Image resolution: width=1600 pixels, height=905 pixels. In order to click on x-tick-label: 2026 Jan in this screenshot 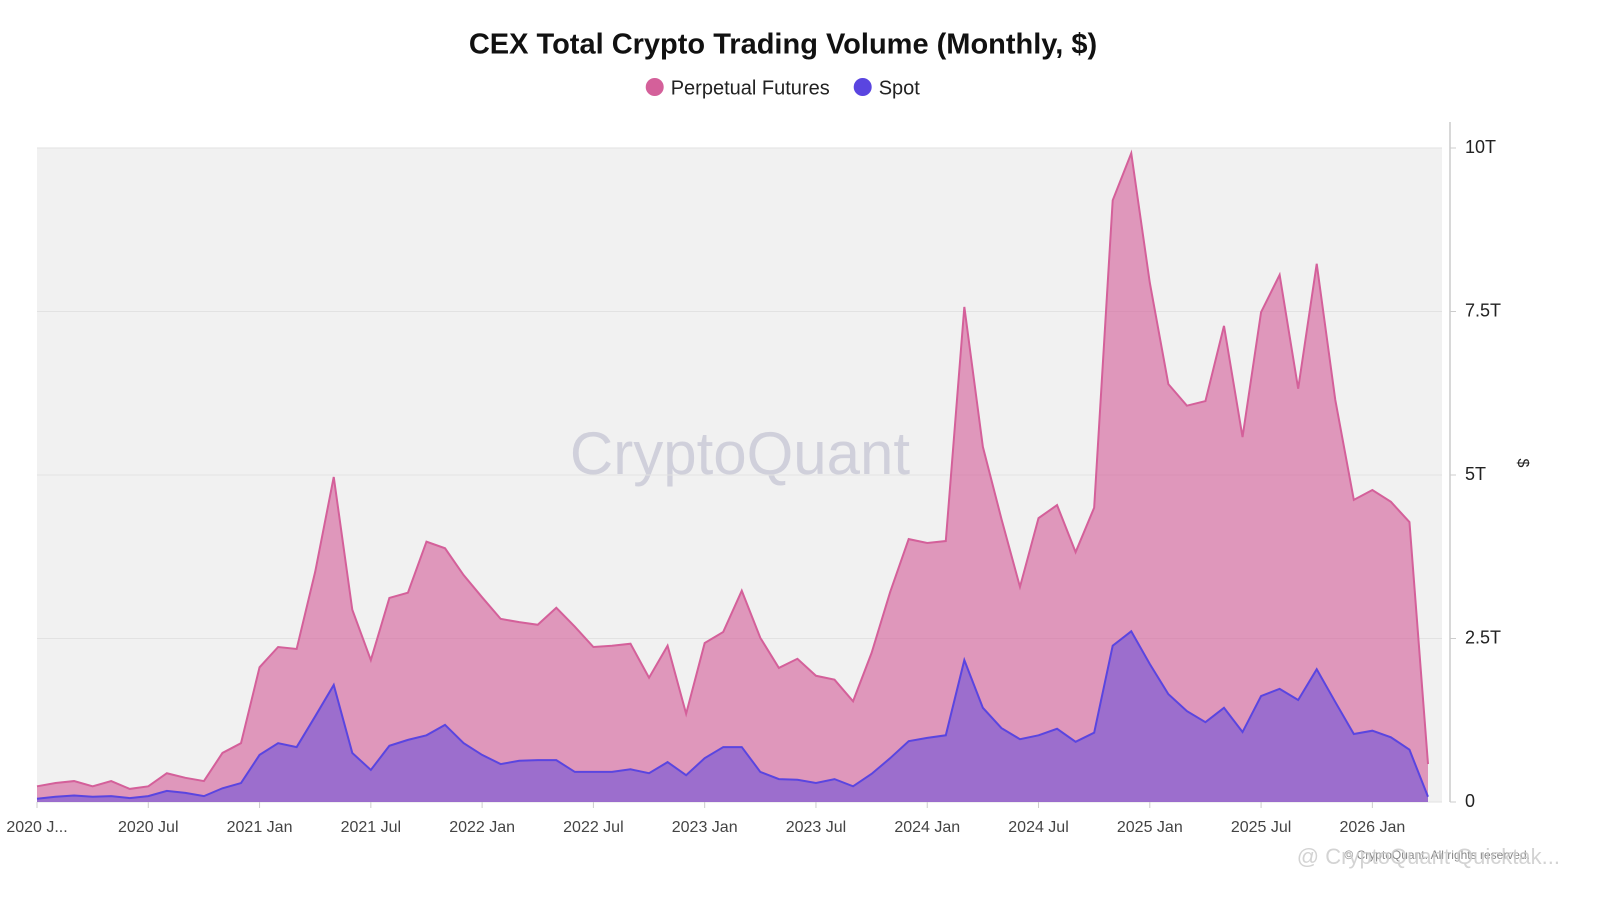, I will do `click(1372, 827)`.